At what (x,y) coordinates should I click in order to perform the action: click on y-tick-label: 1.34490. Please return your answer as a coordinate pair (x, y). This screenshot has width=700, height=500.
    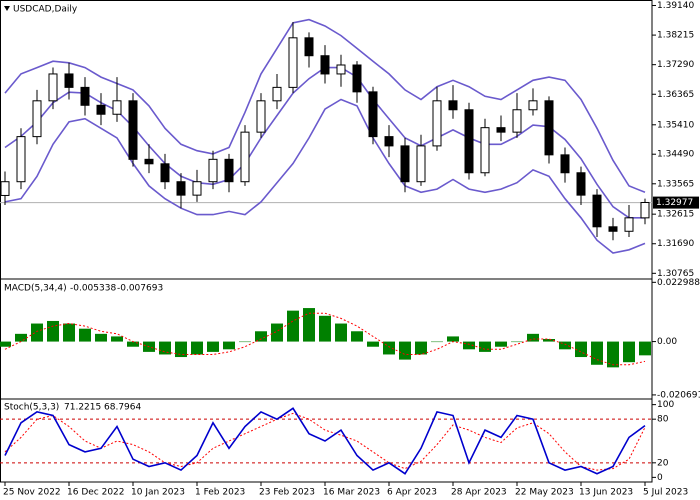
    Looking at the image, I should click on (675, 155).